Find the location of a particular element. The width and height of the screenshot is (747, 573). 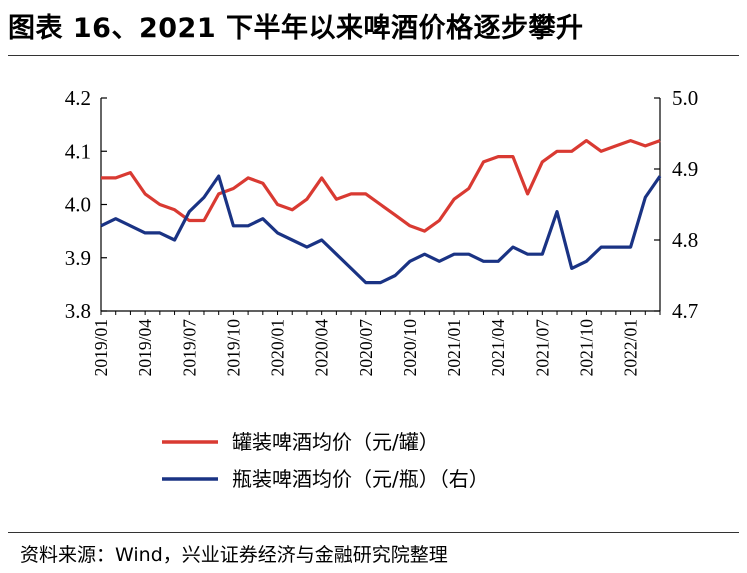

x-tick-label: 2021/01 is located at coordinates (454, 347).